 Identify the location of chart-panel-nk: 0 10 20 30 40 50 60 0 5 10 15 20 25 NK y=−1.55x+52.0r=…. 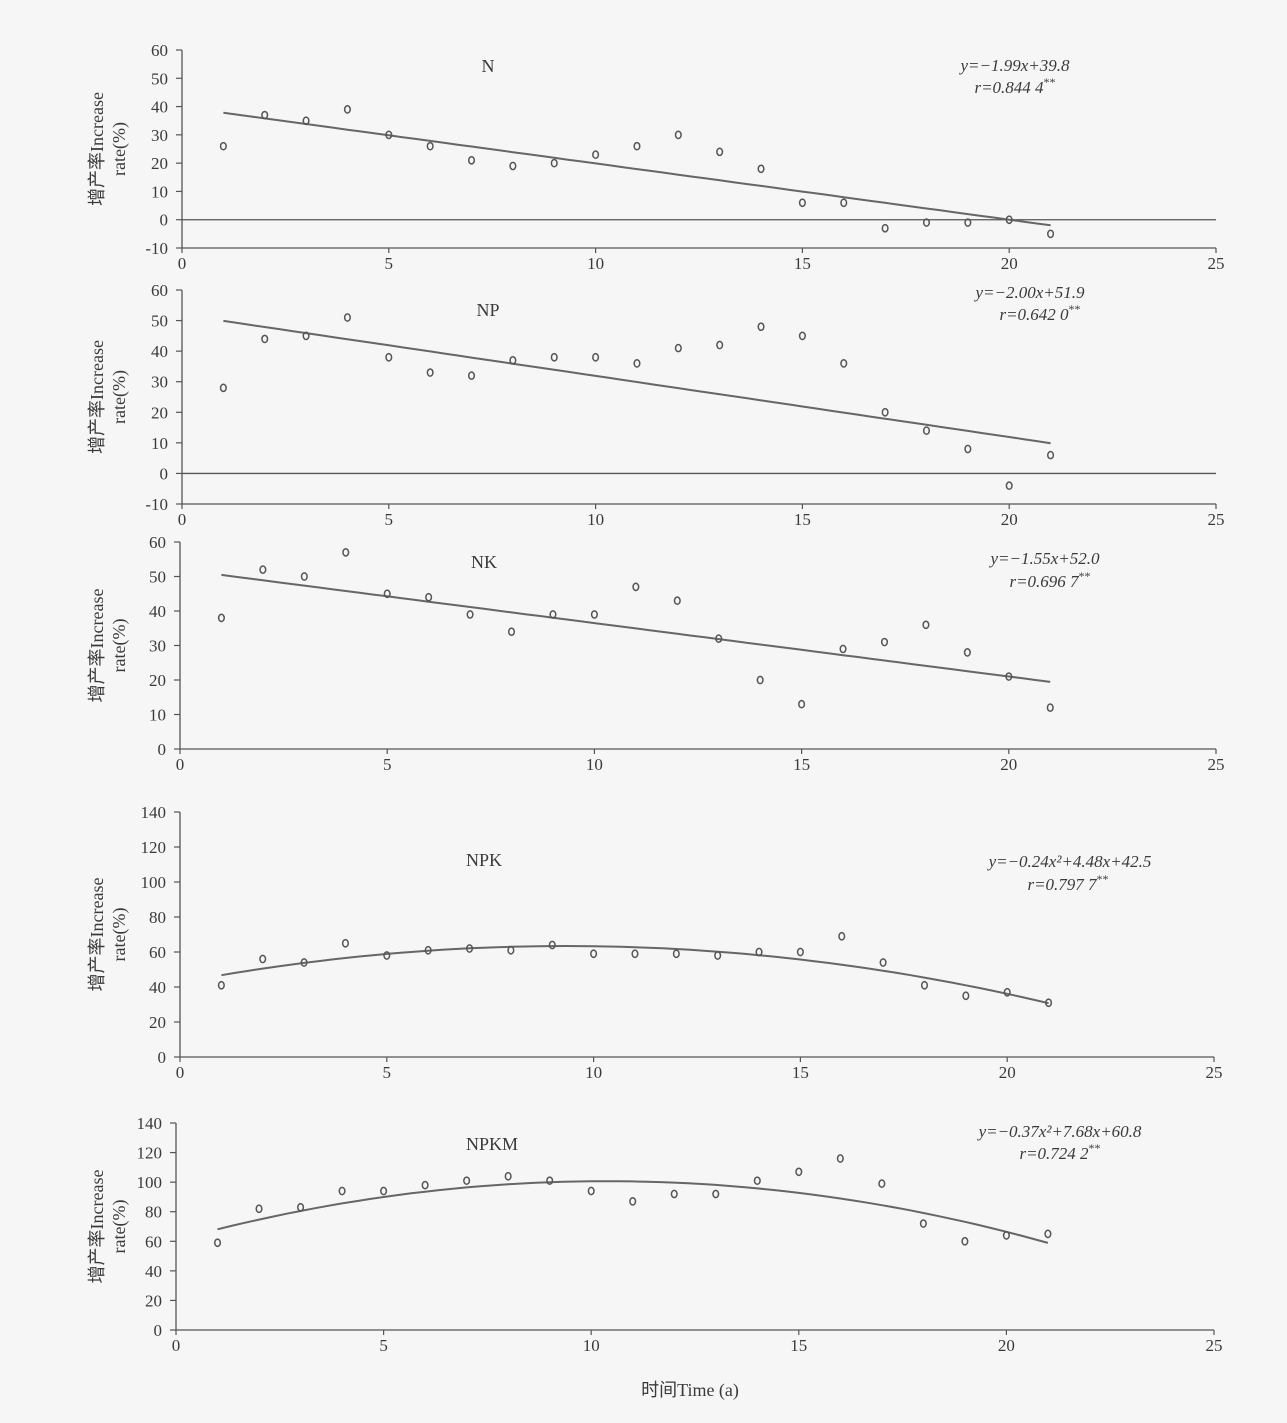
(656, 653).